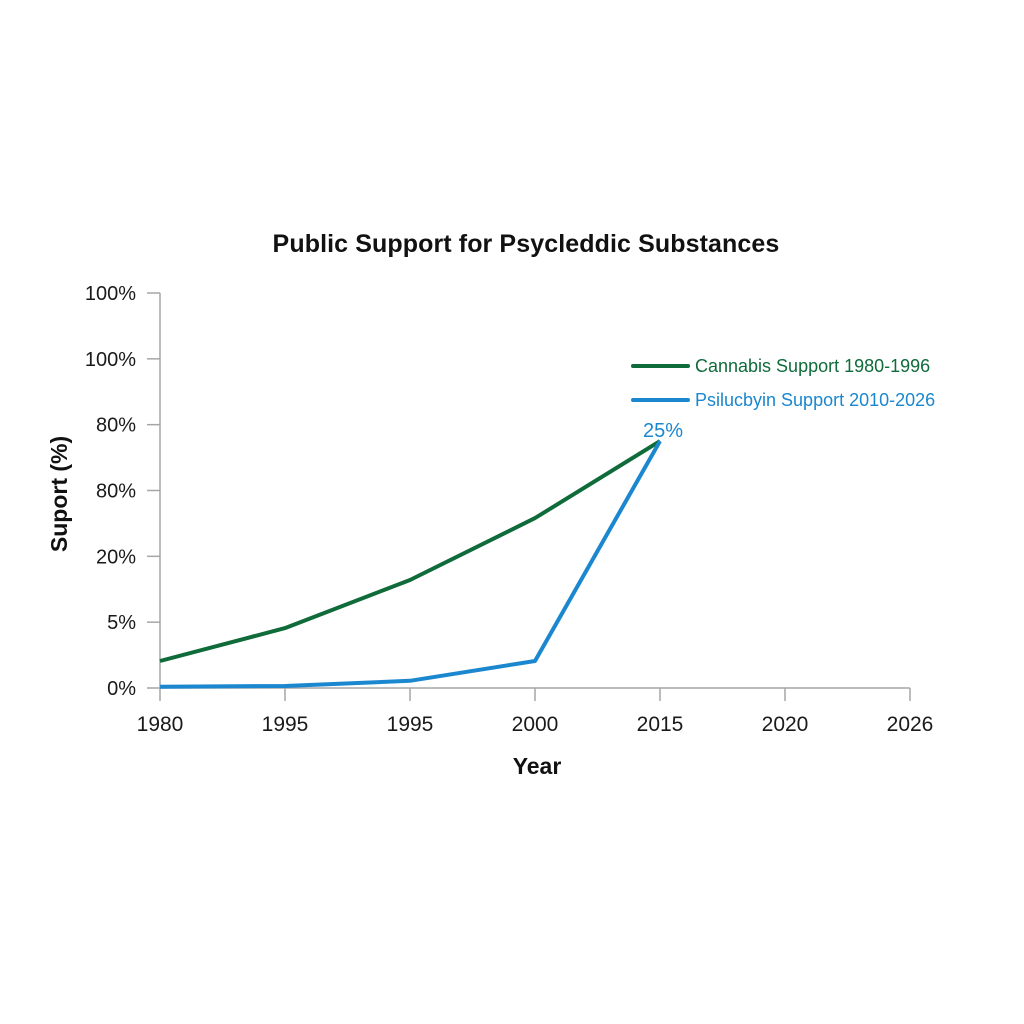 The image size is (1024, 1024). What do you see at coordinates (59, 494) in the screenshot?
I see `y-axis-title: Suport (%)` at bounding box center [59, 494].